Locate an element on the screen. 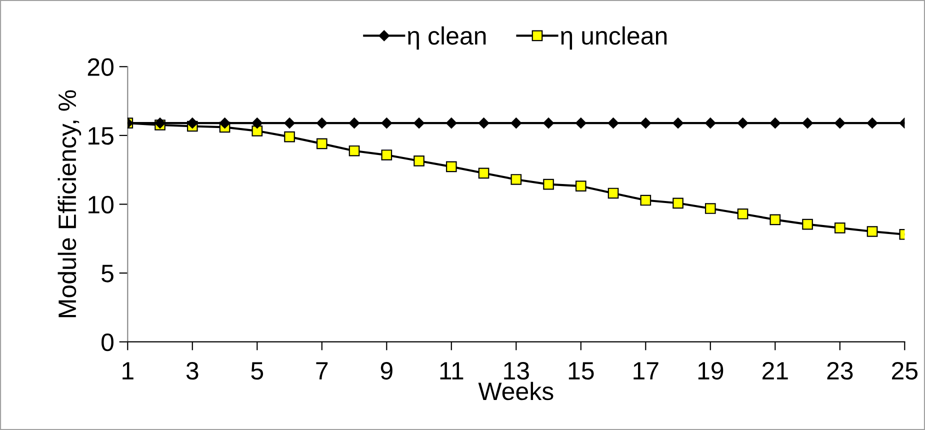  x-tick-label: 5 is located at coordinates (257, 371).